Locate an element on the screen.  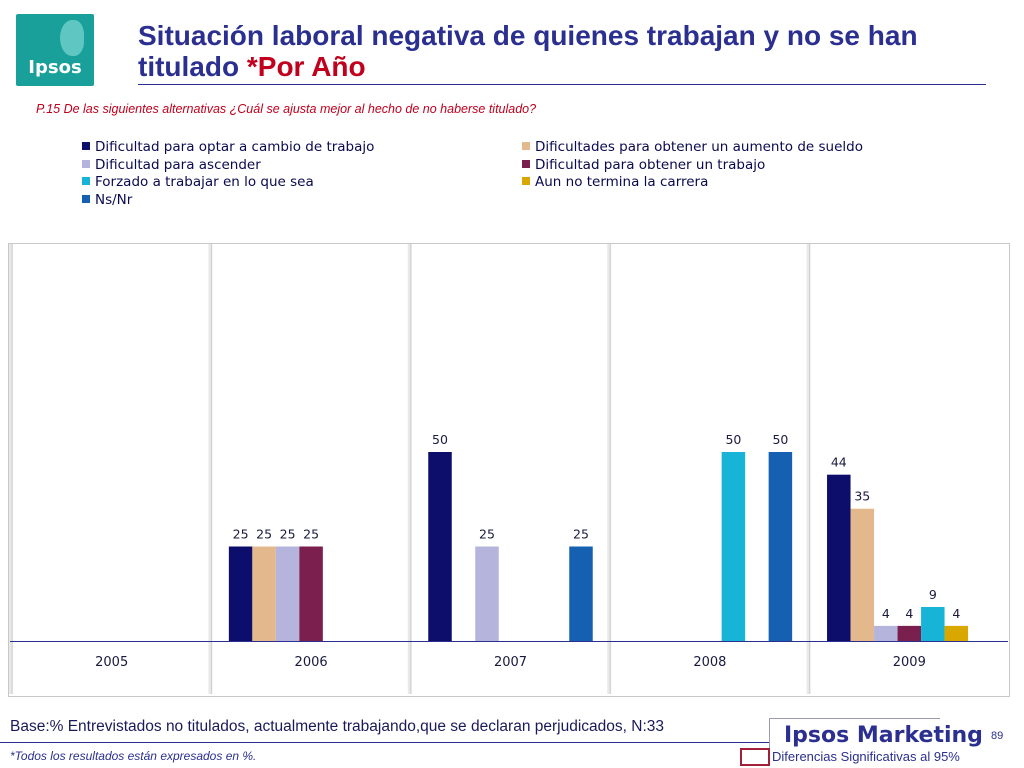
page-number: 89 is located at coordinates (997, 736).